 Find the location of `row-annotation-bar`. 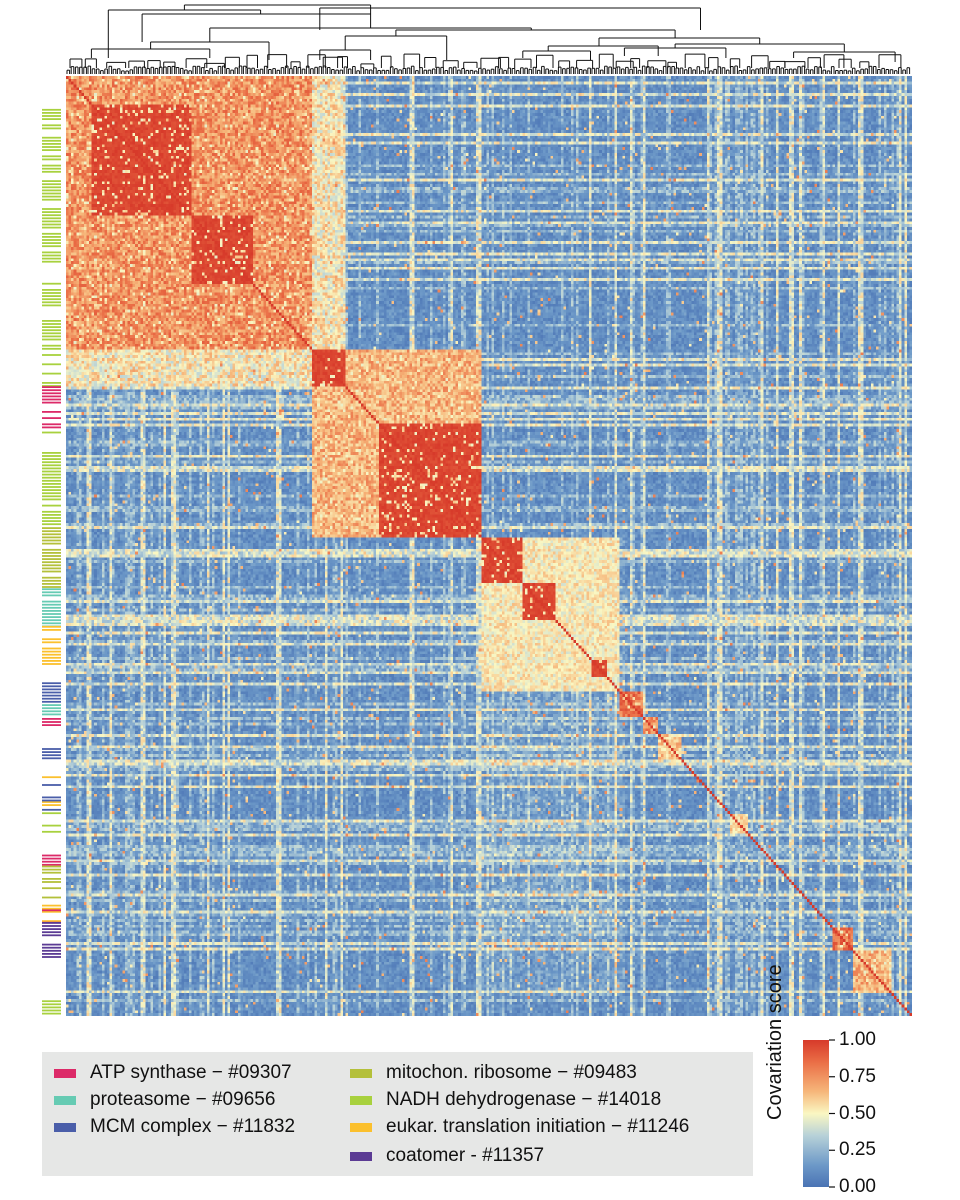

row-annotation-bar is located at coordinates (51, 561).